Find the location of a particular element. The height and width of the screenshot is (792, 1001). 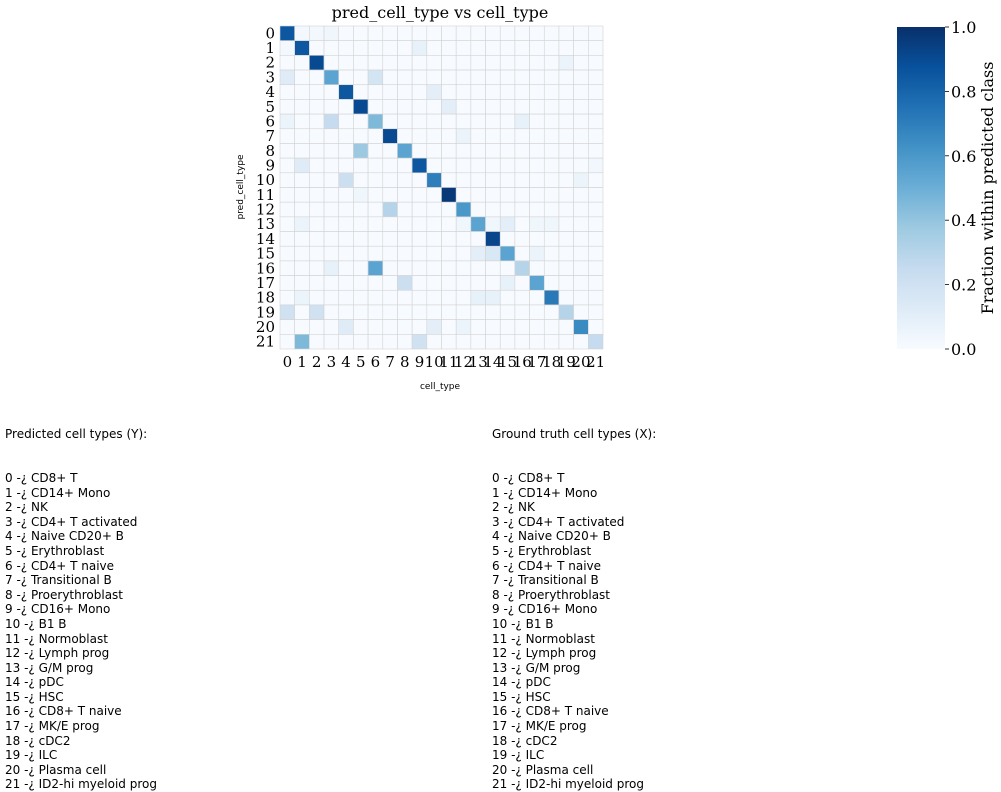

x-tick-label: 4 is located at coordinates (346, 362).